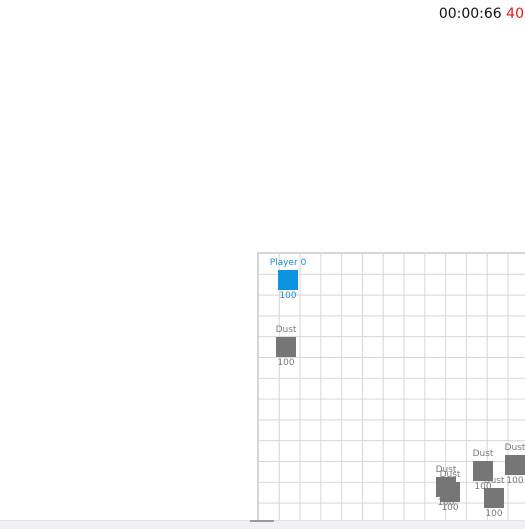 This screenshot has width=525, height=529. Describe the element at coordinates (515, 14) in the screenshot. I see `fps-counter: 40` at that location.